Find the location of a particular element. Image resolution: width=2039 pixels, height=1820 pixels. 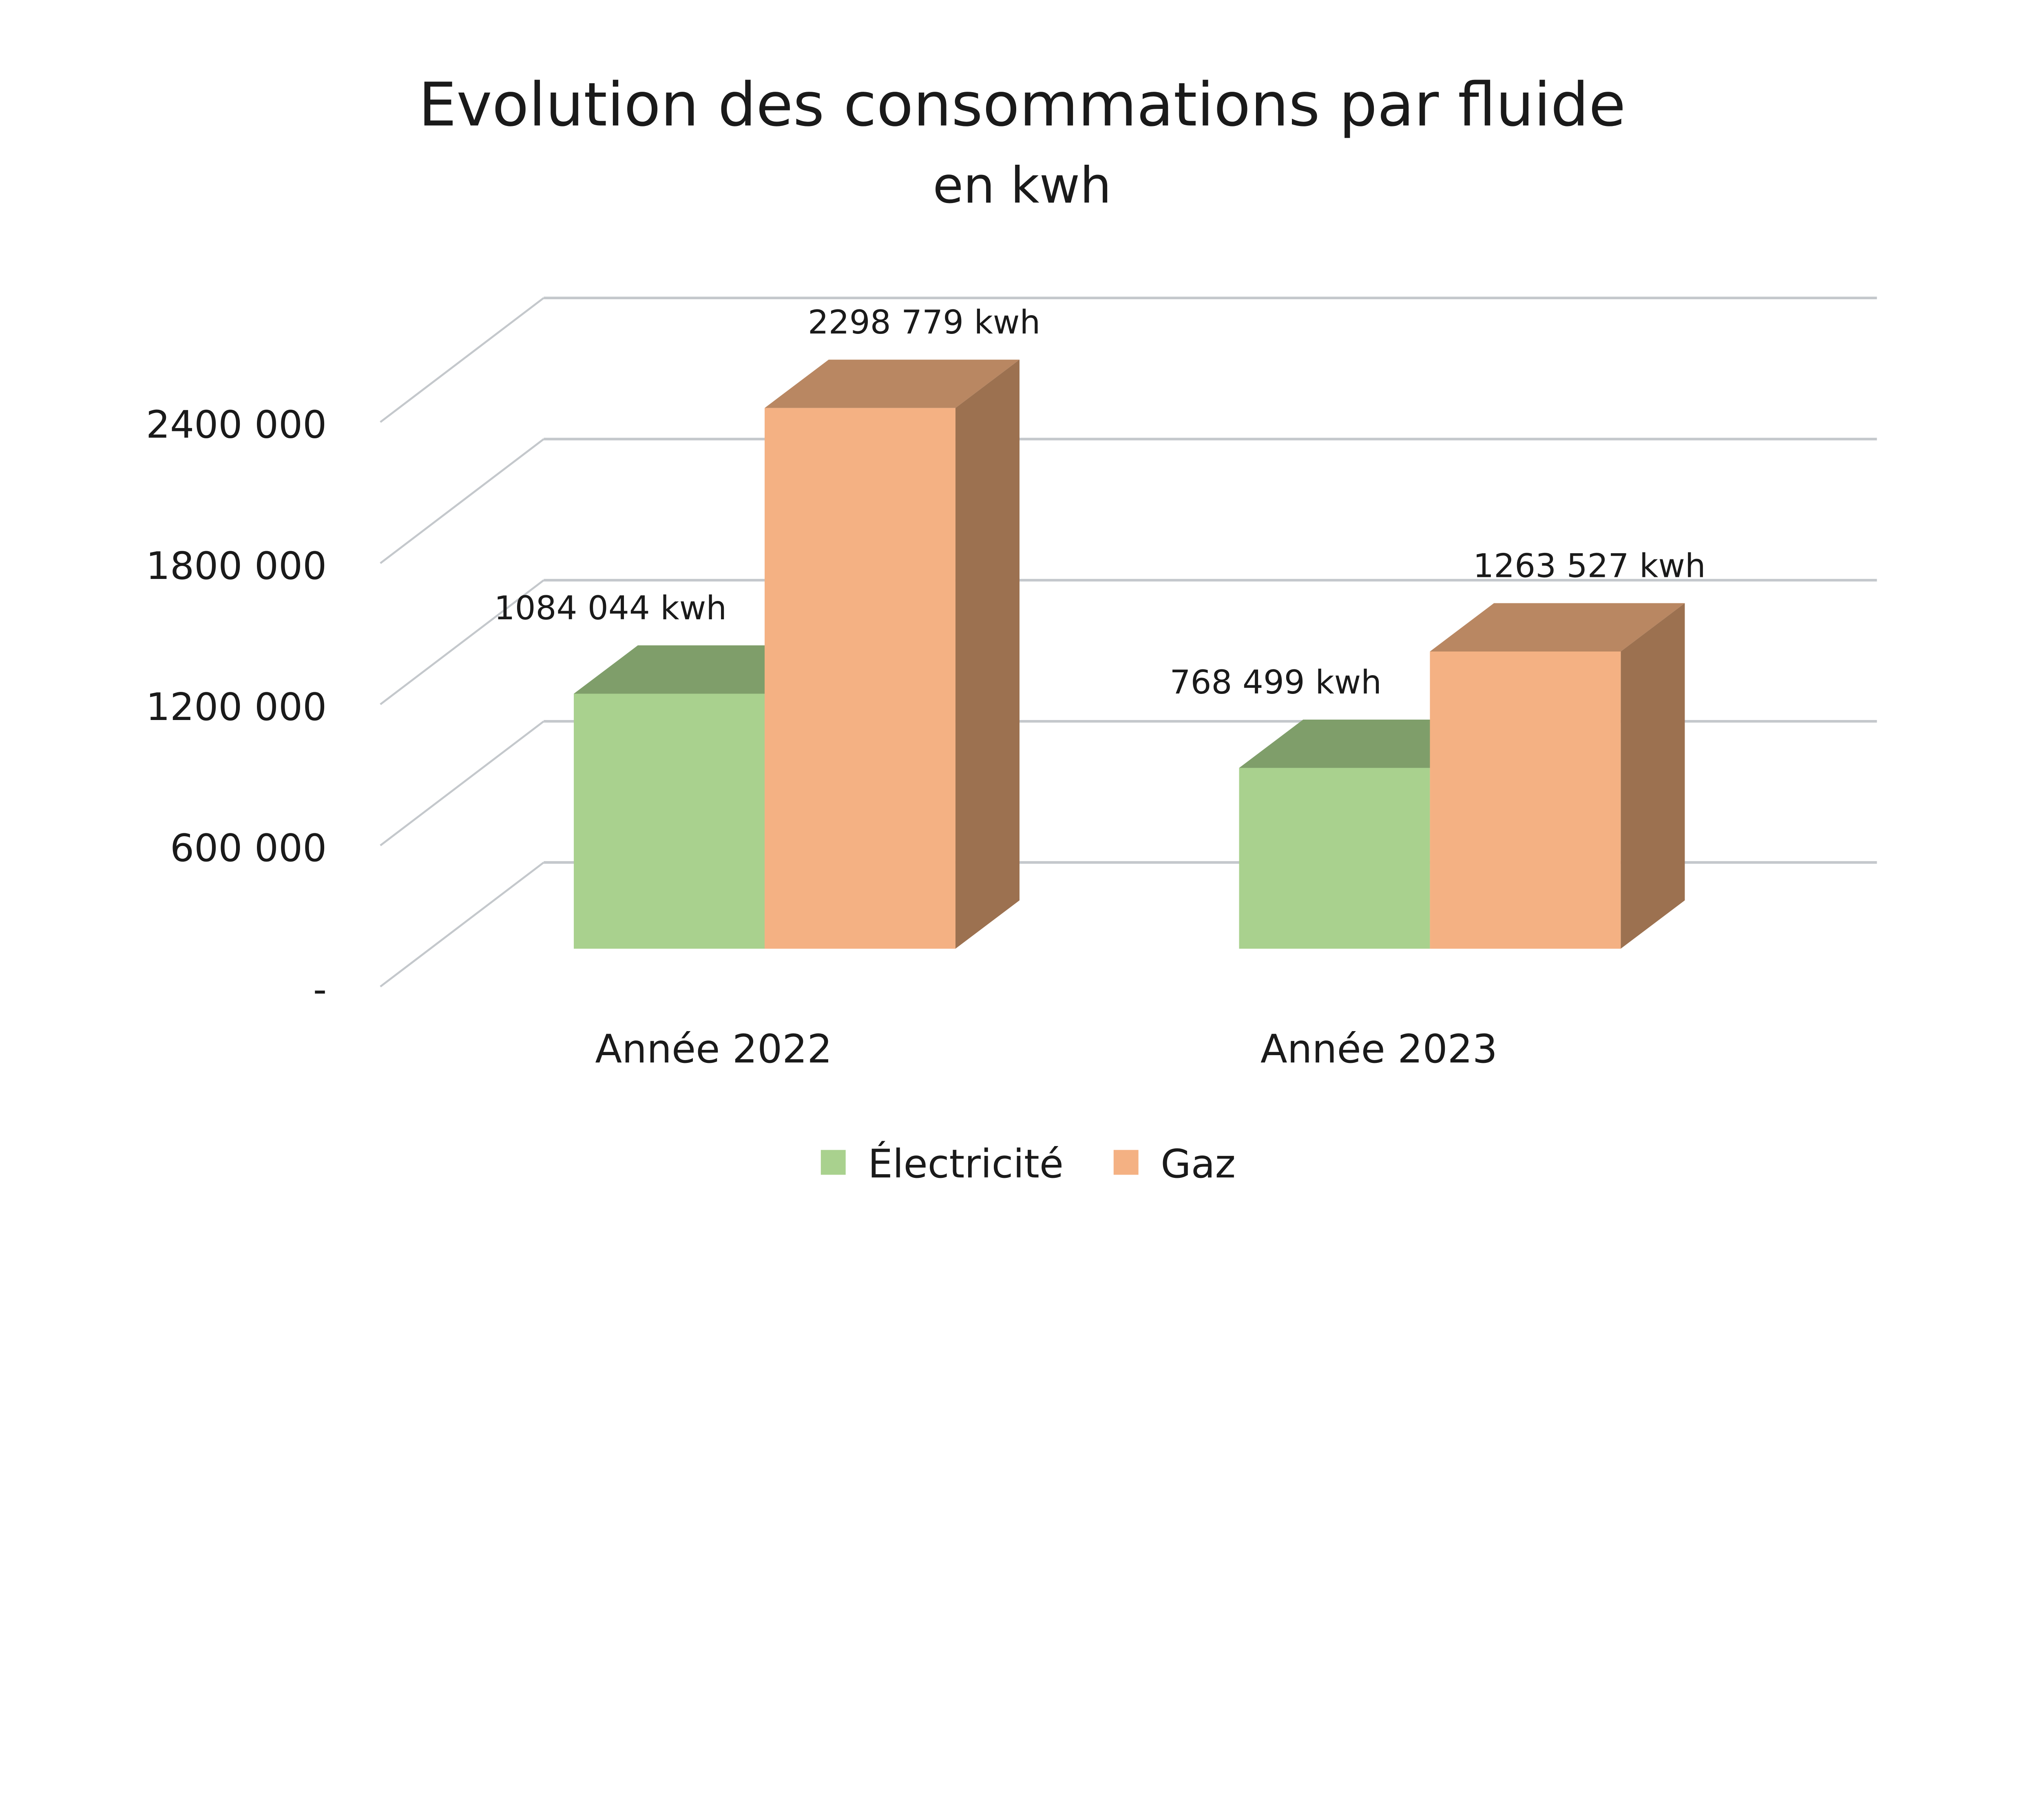

y-tick-label: - is located at coordinates (320, 989).